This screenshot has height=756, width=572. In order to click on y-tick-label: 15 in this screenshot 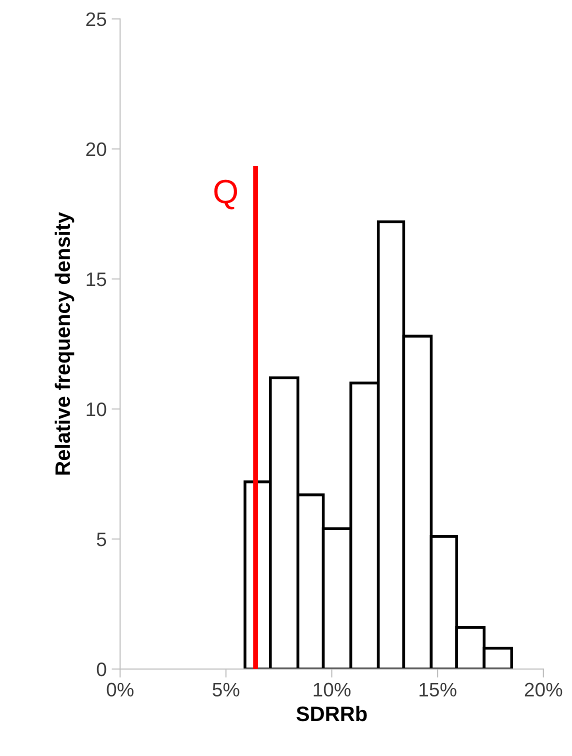, I will do `click(96, 279)`.